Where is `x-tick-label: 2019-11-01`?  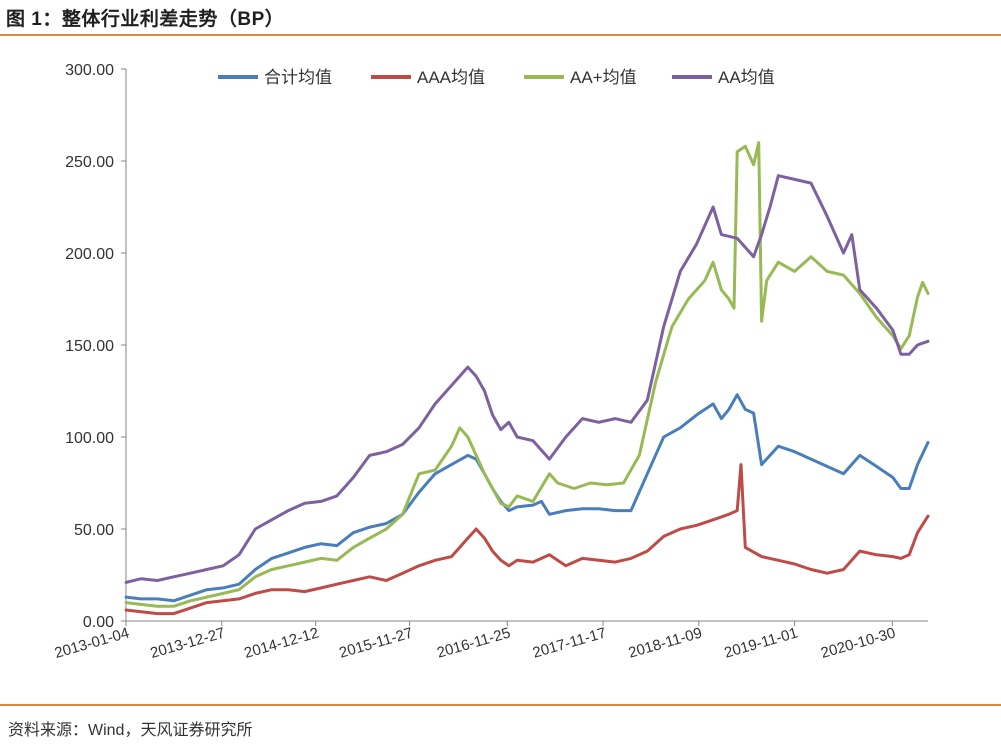
x-tick-label: 2019-11-01 is located at coordinates (760, 643).